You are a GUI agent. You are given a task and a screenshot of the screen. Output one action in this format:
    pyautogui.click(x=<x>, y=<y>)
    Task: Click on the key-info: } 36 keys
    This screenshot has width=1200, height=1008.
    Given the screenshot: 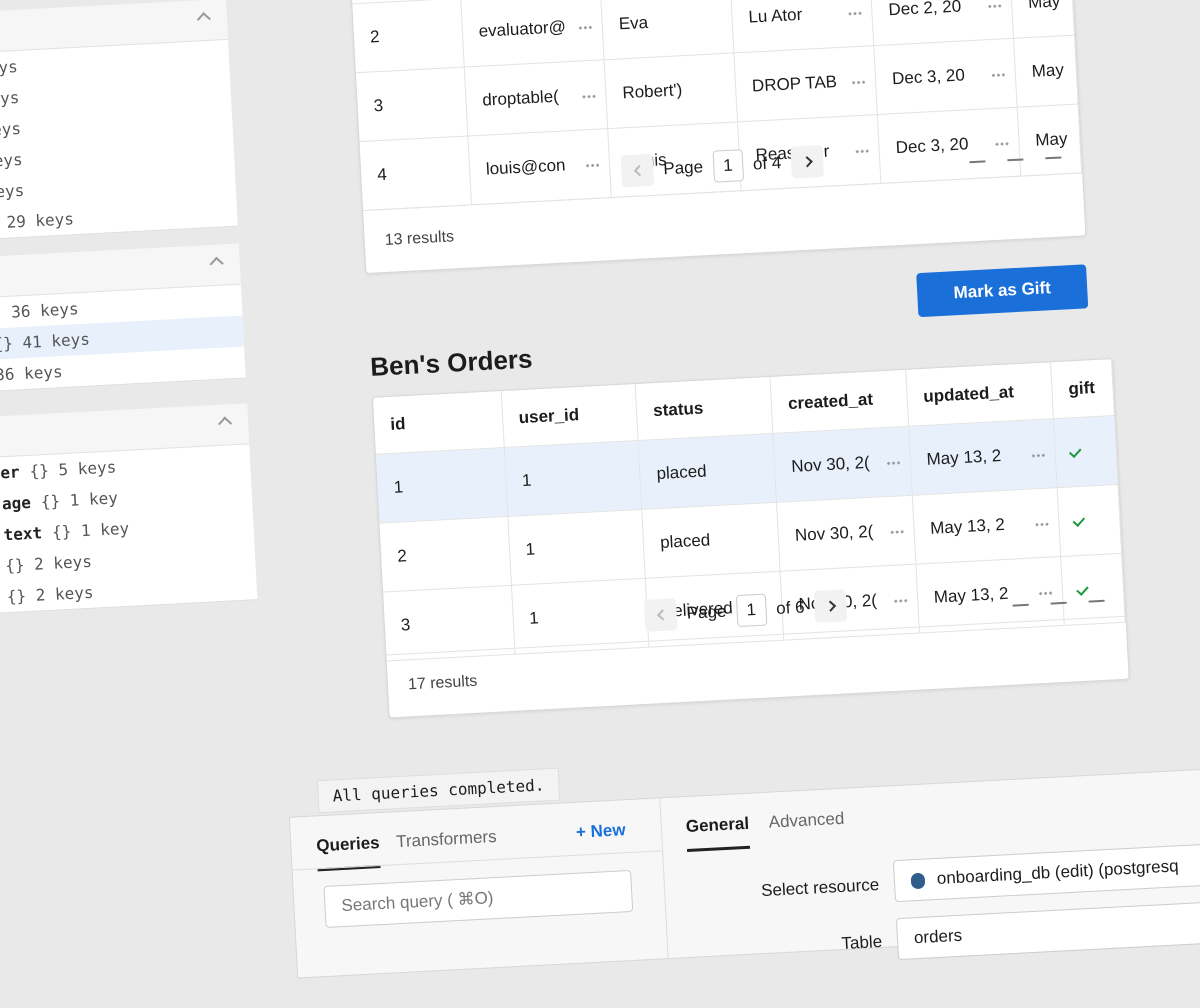 What is the action you would take?
    pyautogui.click(x=40, y=311)
    